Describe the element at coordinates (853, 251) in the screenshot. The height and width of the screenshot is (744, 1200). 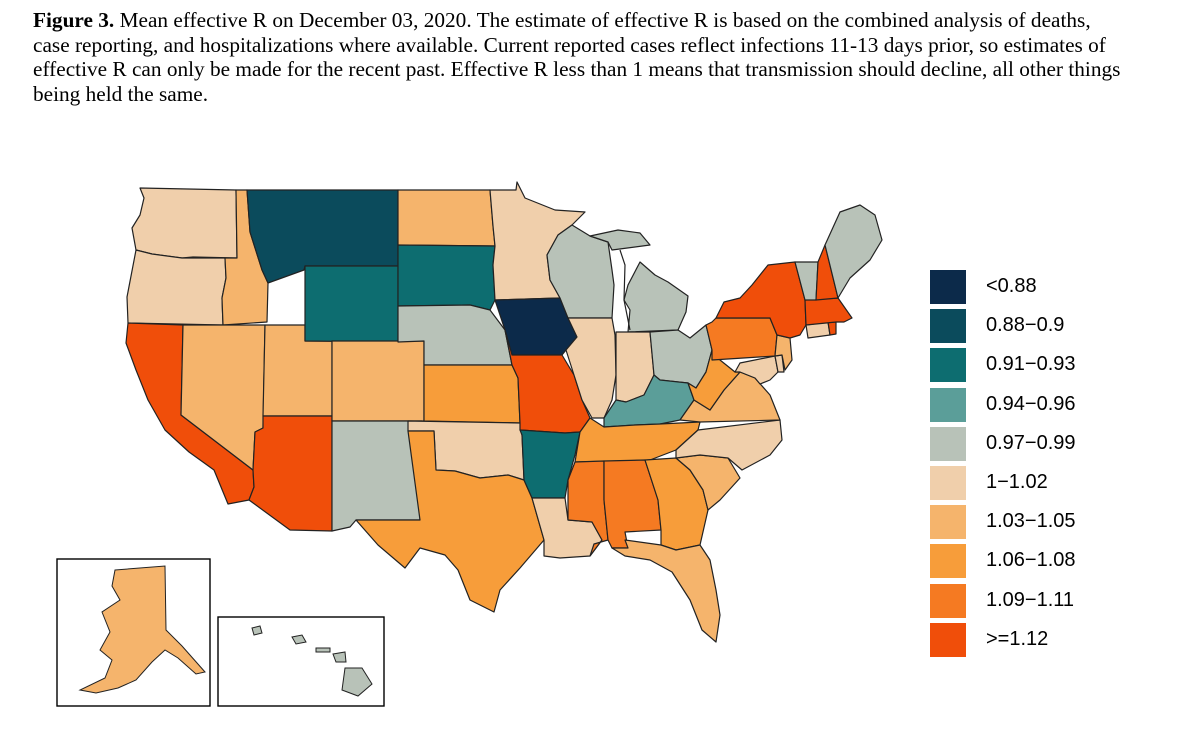
I see `state-me` at that location.